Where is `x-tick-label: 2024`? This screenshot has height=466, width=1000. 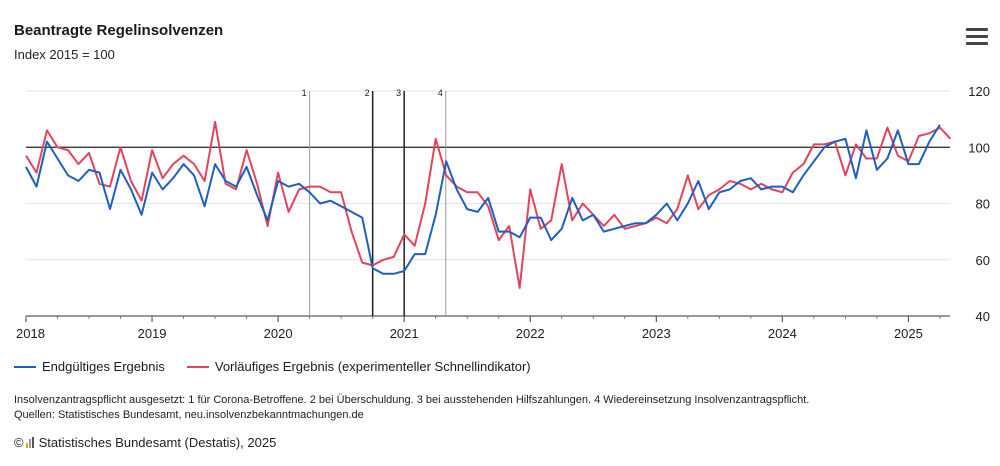
x-tick-label: 2024 is located at coordinates (782, 333).